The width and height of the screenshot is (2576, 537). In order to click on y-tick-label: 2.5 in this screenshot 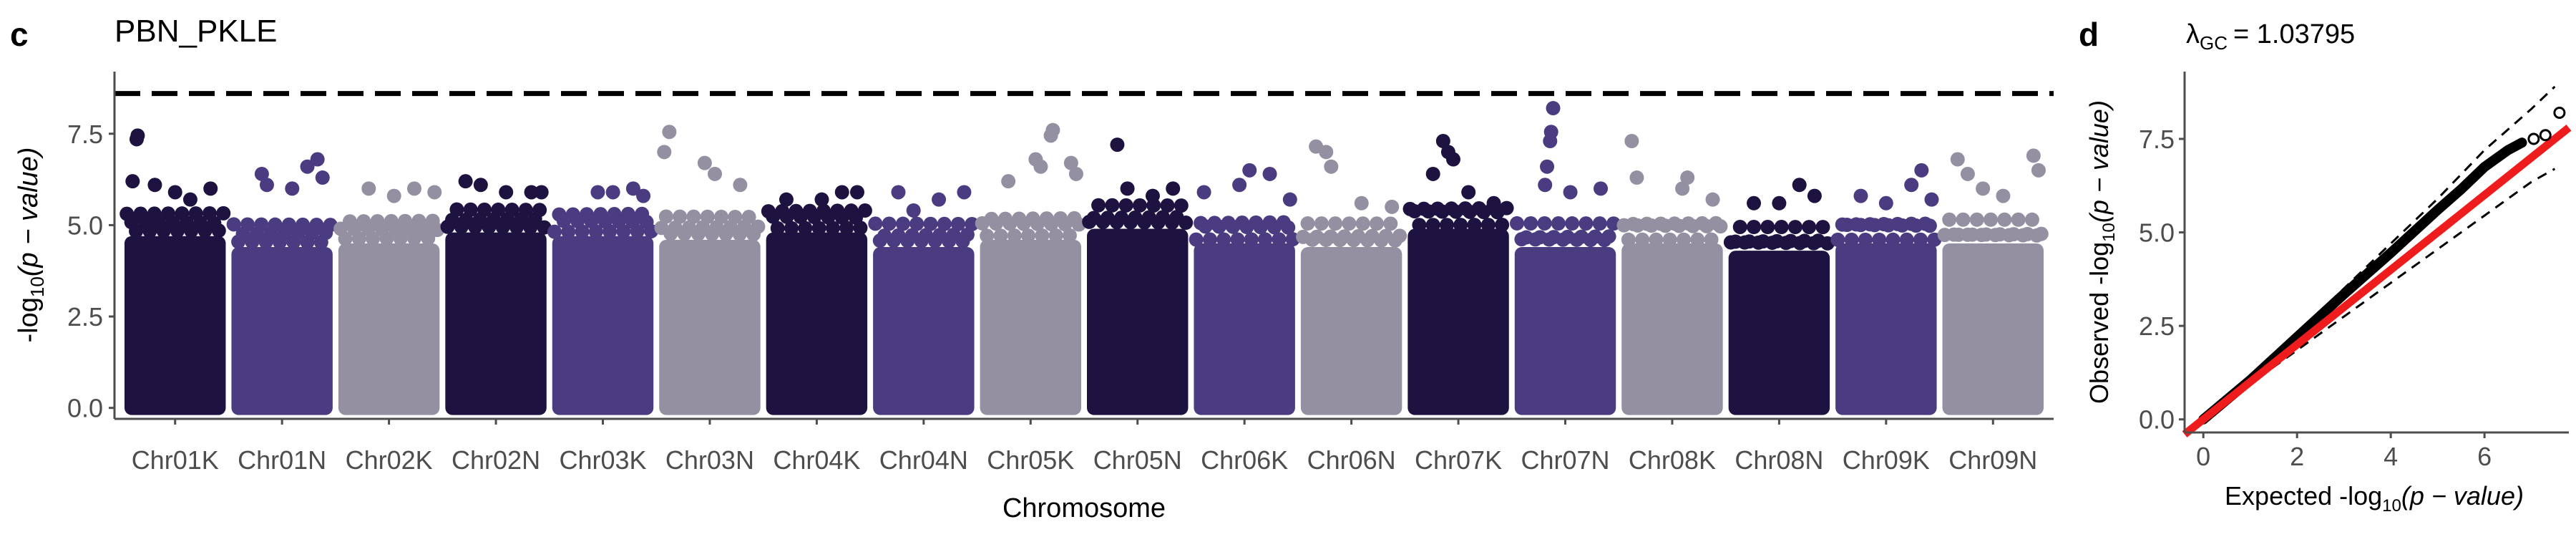, I will do `click(85, 317)`.